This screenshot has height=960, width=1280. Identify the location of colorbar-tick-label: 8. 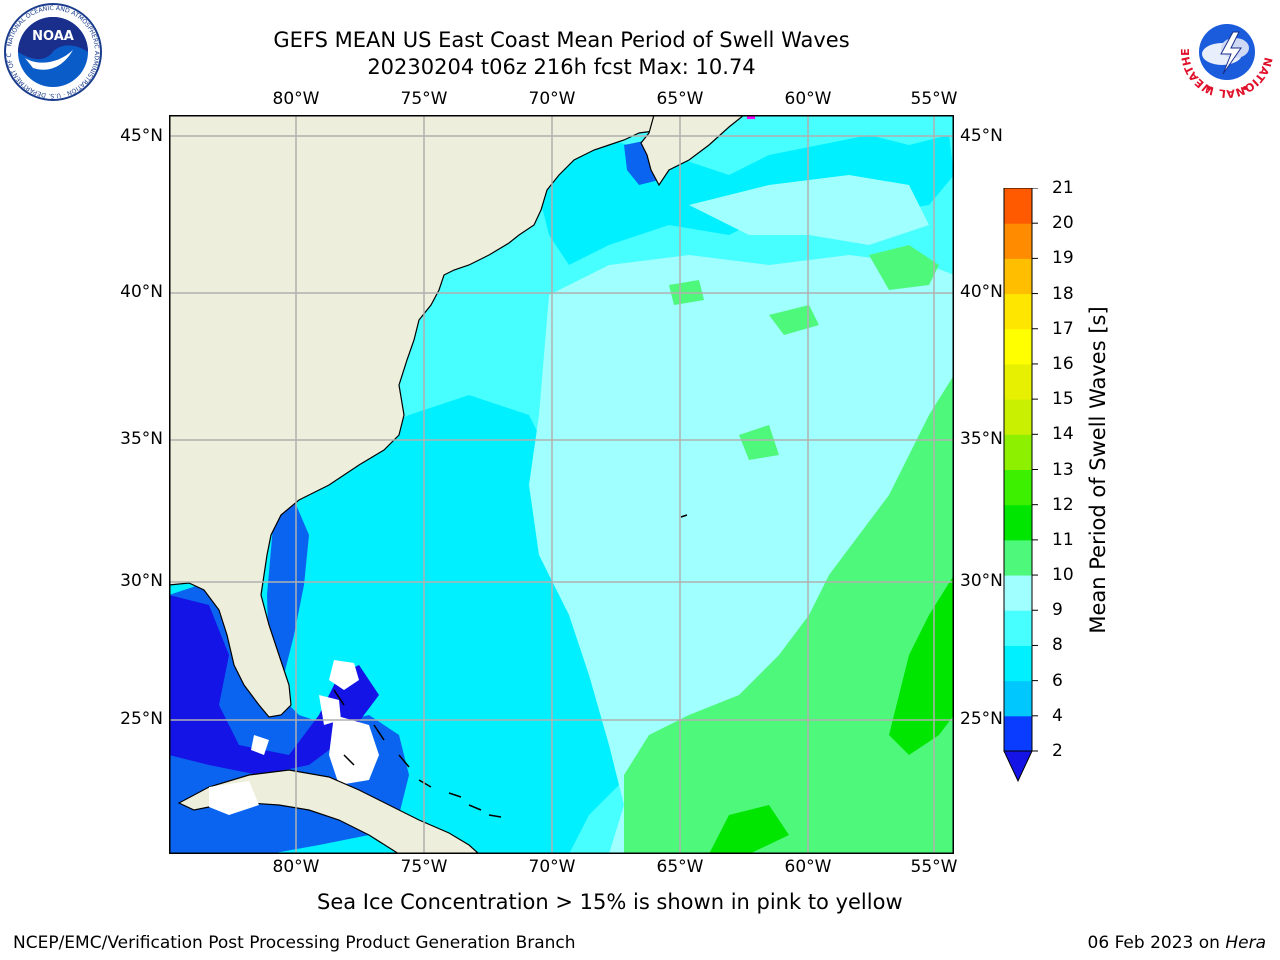
(1057, 645).